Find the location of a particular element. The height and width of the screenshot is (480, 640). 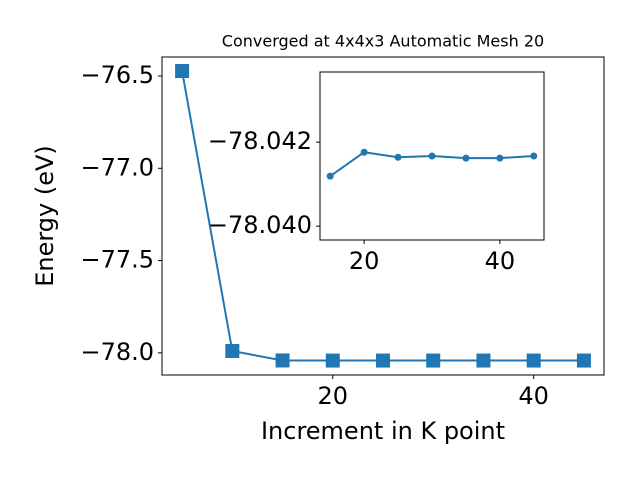

y-tick-label: −78.040 is located at coordinates (260, 225).